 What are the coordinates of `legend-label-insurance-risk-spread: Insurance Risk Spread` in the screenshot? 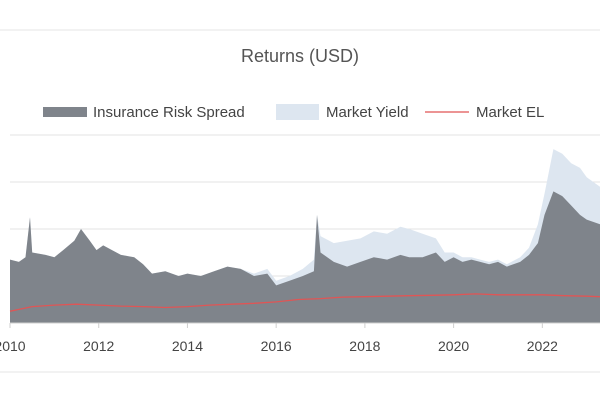 It's located at (169, 112).